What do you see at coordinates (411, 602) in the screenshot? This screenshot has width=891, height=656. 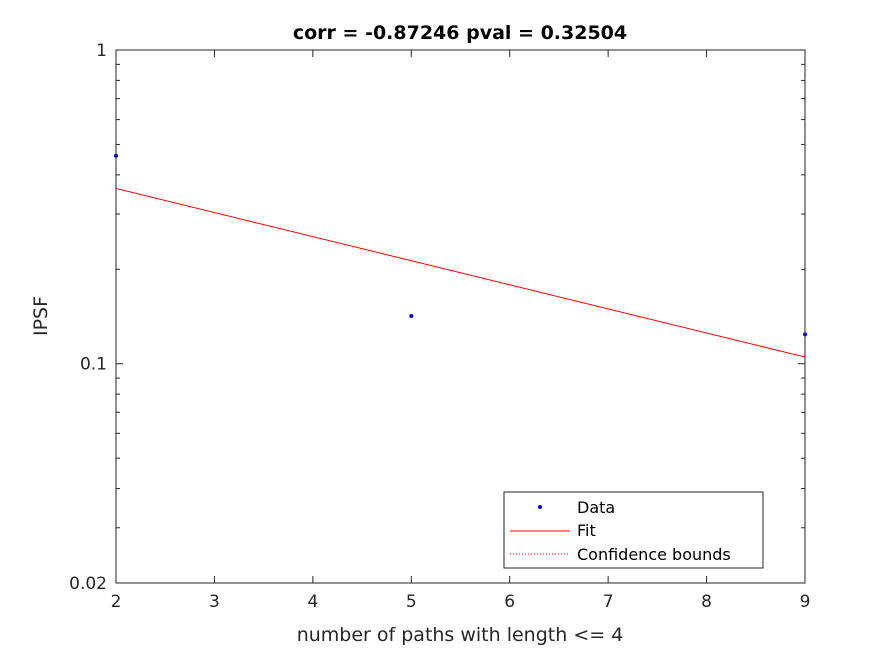 I see `x-tick-label: 5` at bounding box center [411, 602].